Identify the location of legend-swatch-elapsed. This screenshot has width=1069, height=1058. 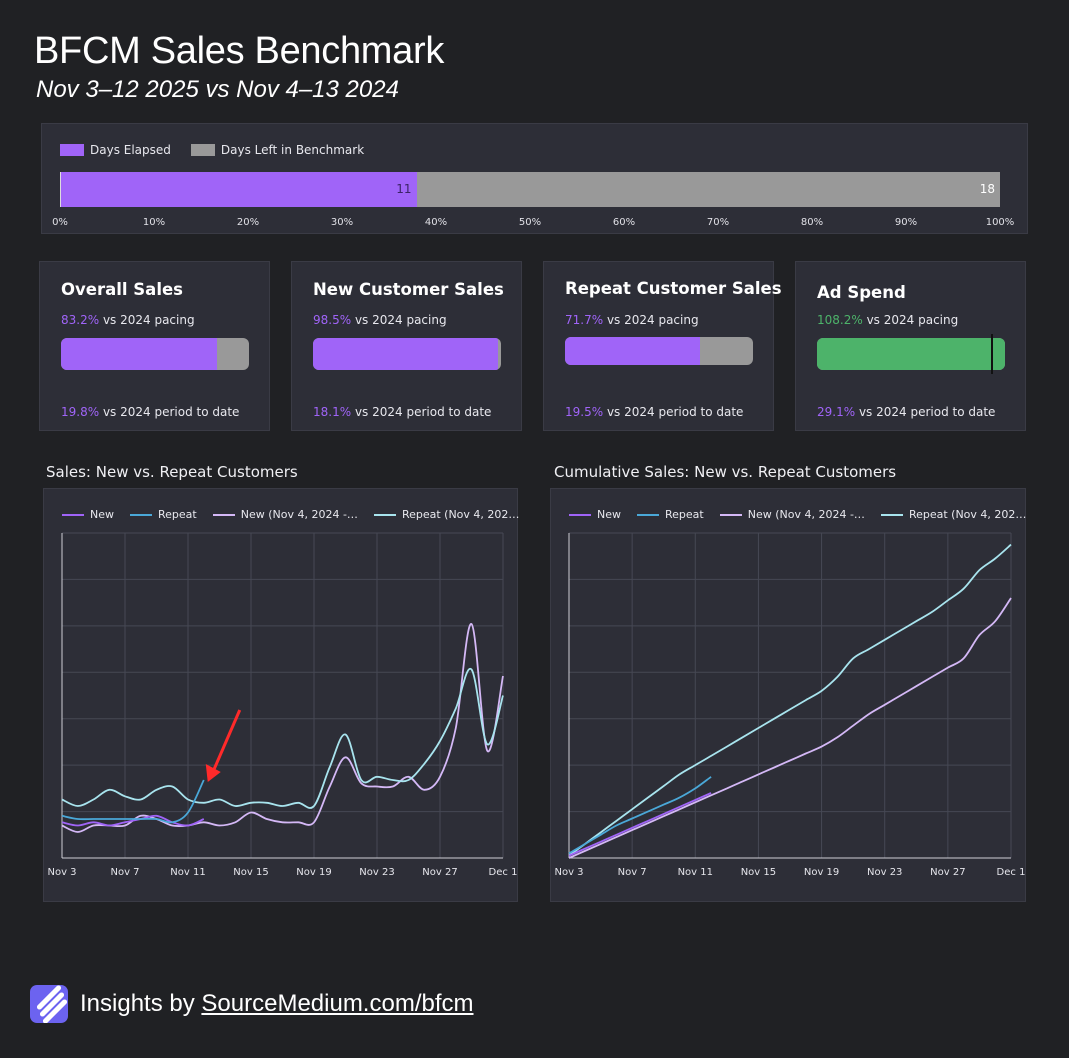
(72, 150).